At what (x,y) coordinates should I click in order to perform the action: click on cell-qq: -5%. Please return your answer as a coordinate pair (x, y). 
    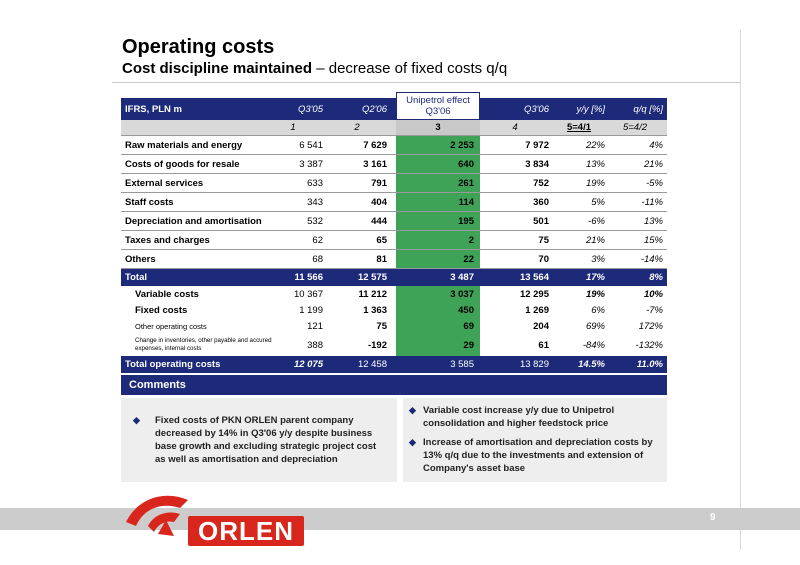
    Looking at the image, I should click on (654, 183).